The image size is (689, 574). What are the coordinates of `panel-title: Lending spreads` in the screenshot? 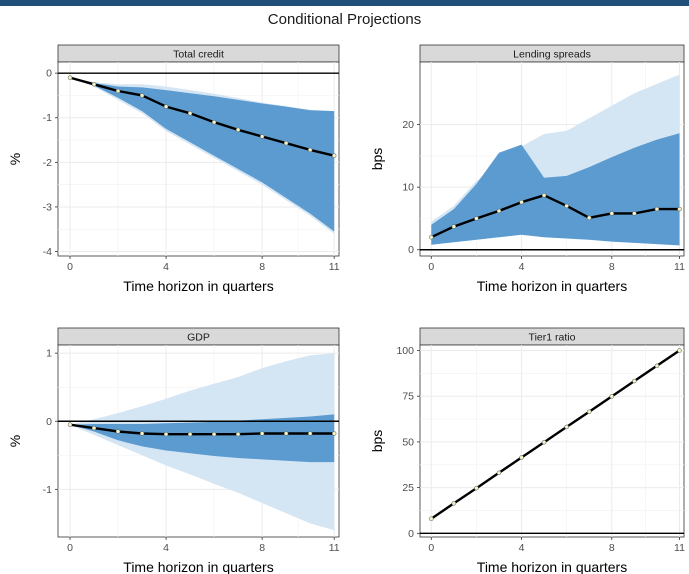 It's located at (552, 55).